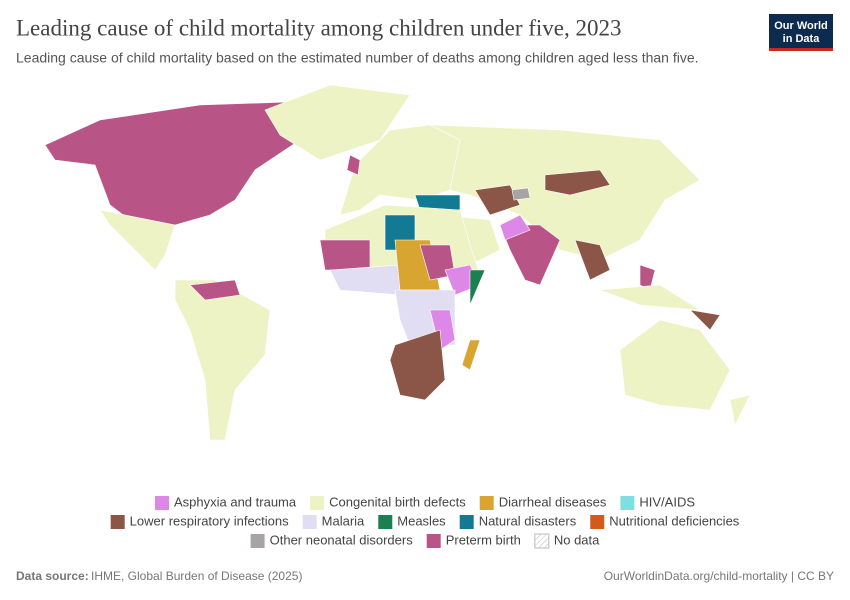 This screenshot has width=850, height=600. Describe the element at coordinates (801, 26) in the screenshot. I see `logo-text: Our World` at that location.